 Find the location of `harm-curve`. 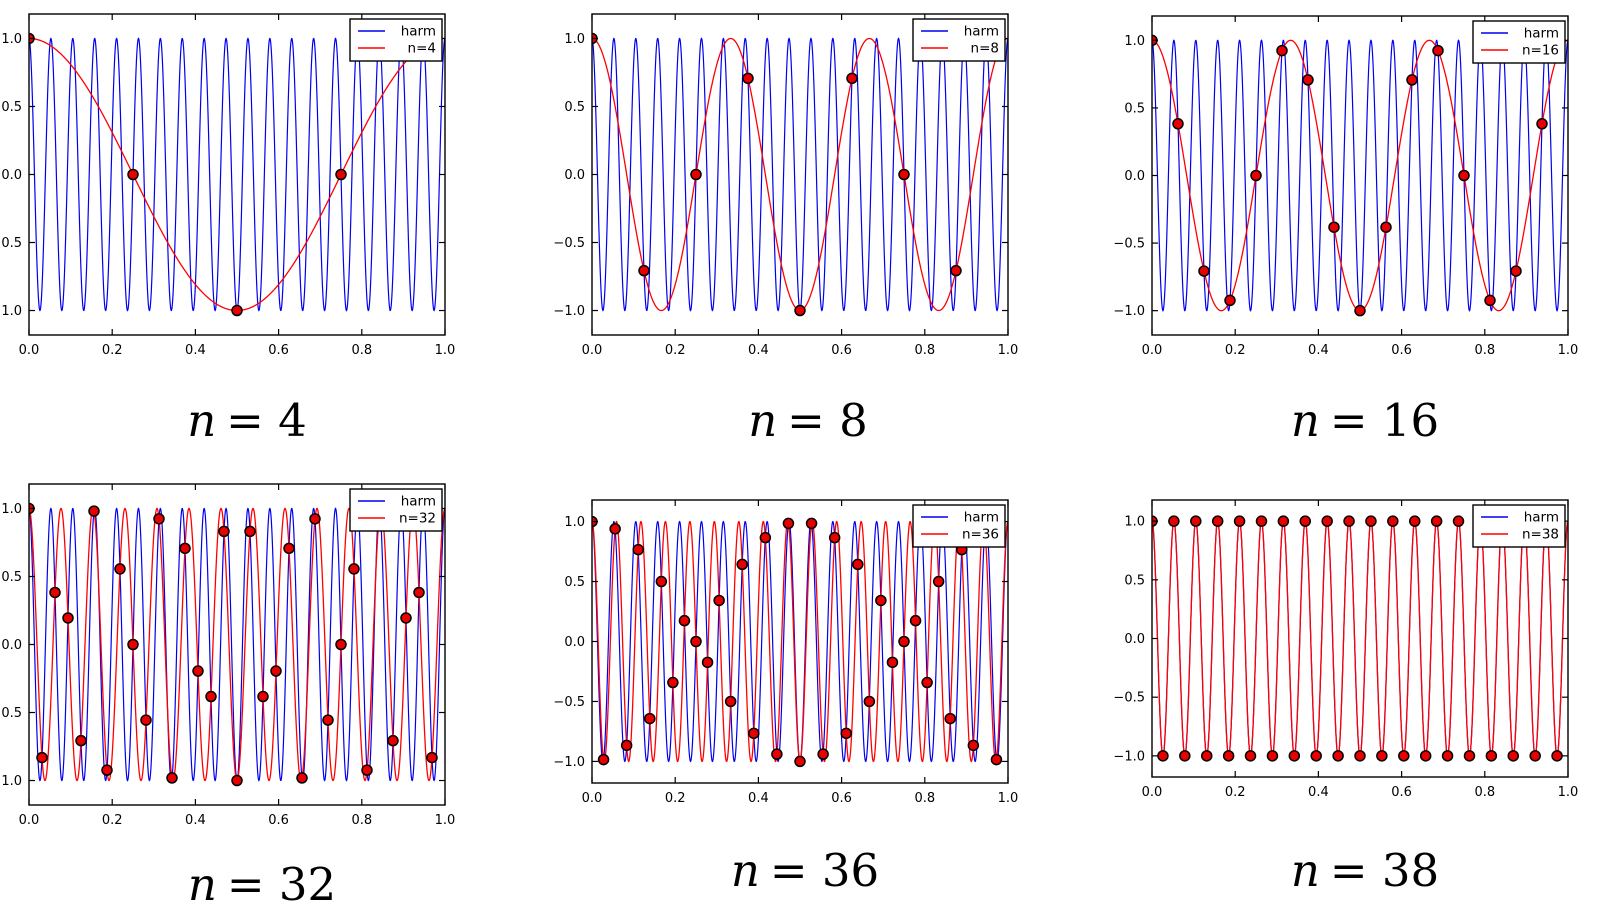

harm-curve is located at coordinates (800, 174).